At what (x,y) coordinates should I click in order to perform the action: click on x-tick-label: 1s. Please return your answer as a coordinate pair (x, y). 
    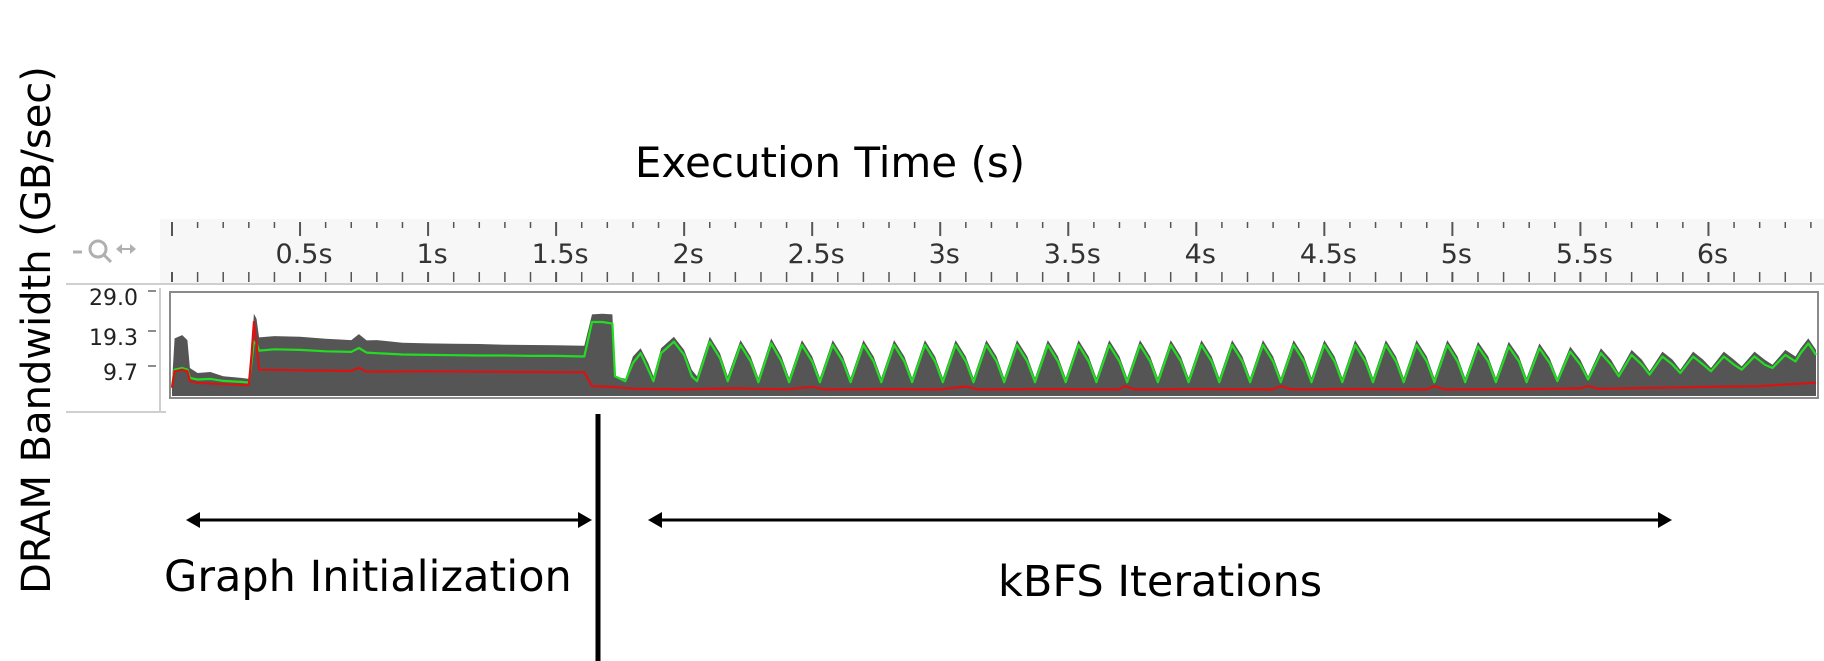
    Looking at the image, I should click on (431, 254).